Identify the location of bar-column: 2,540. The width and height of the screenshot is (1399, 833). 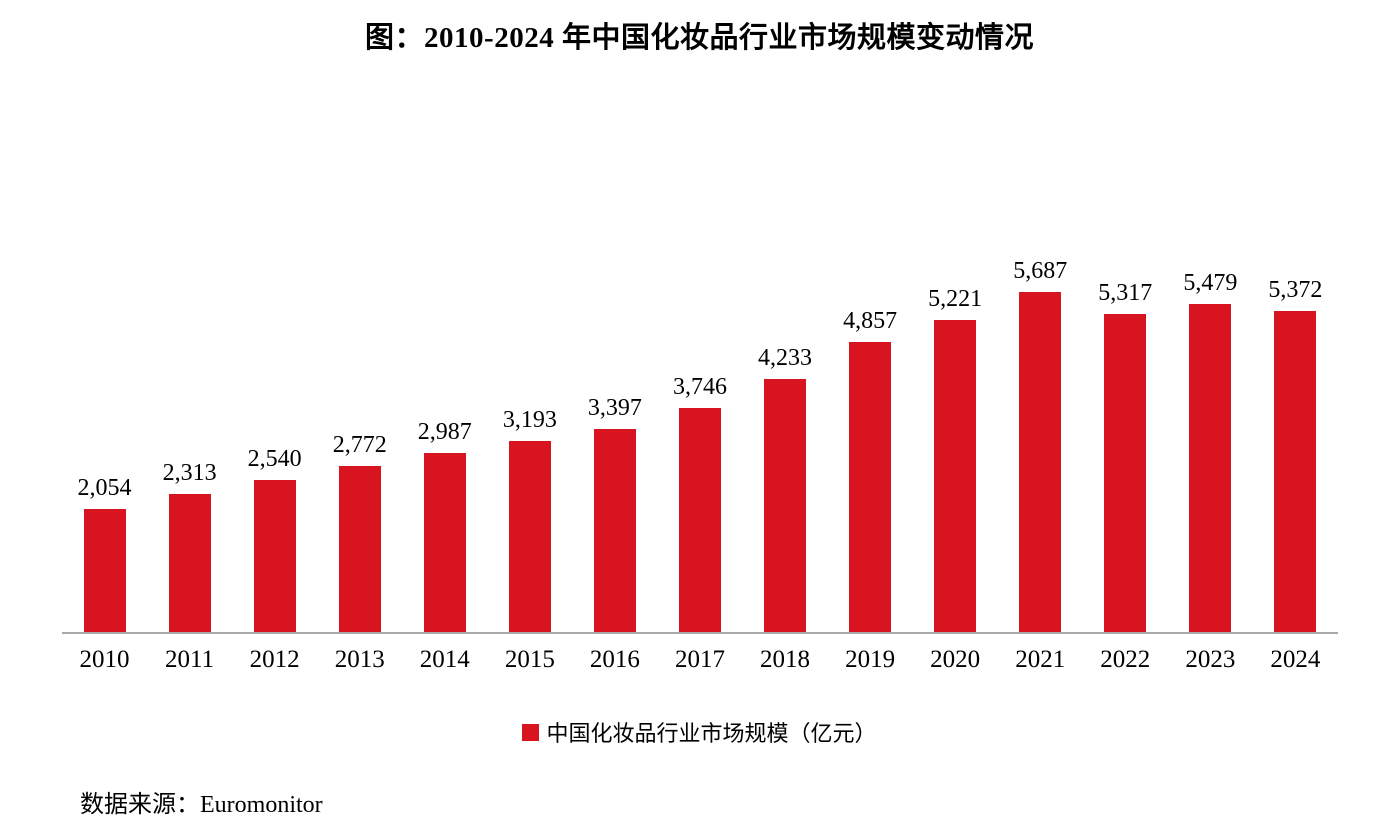
(274, 539).